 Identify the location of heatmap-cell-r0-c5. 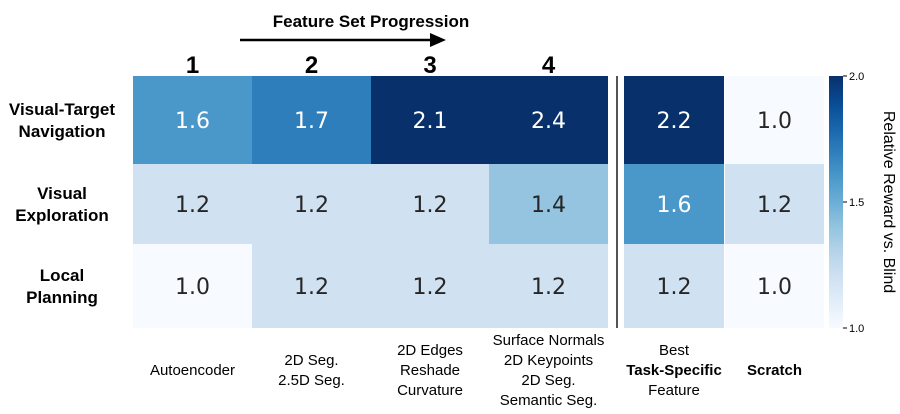
(774, 120).